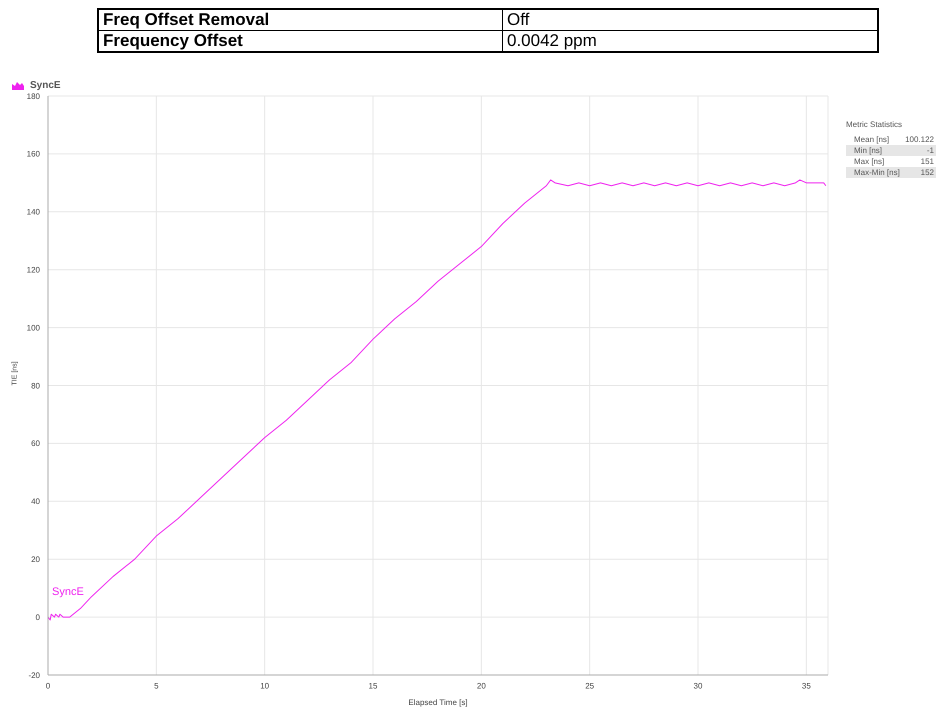 Image resolution: width=946 pixels, height=710 pixels. Describe the element at coordinates (875, 124) in the screenshot. I see `text: Metric Statistics` at that location.